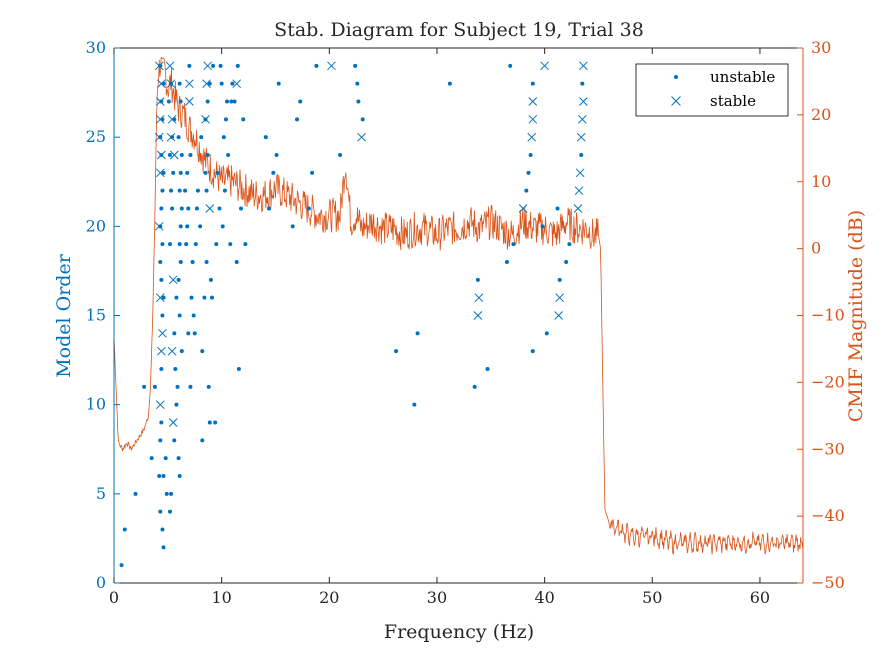 The height and width of the screenshot is (656, 887). What do you see at coordinates (459, 30) in the screenshot?
I see `chart-title: Stab. Diagram for Subject 19, Trial 38` at bounding box center [459, 30].